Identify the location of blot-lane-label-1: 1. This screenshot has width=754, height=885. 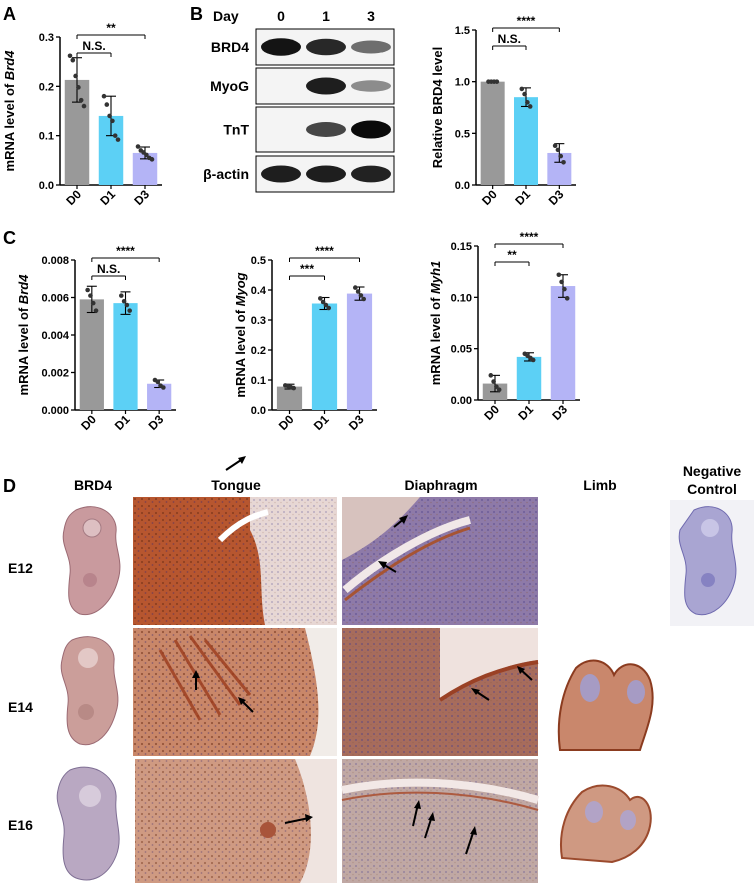
(326, 16).